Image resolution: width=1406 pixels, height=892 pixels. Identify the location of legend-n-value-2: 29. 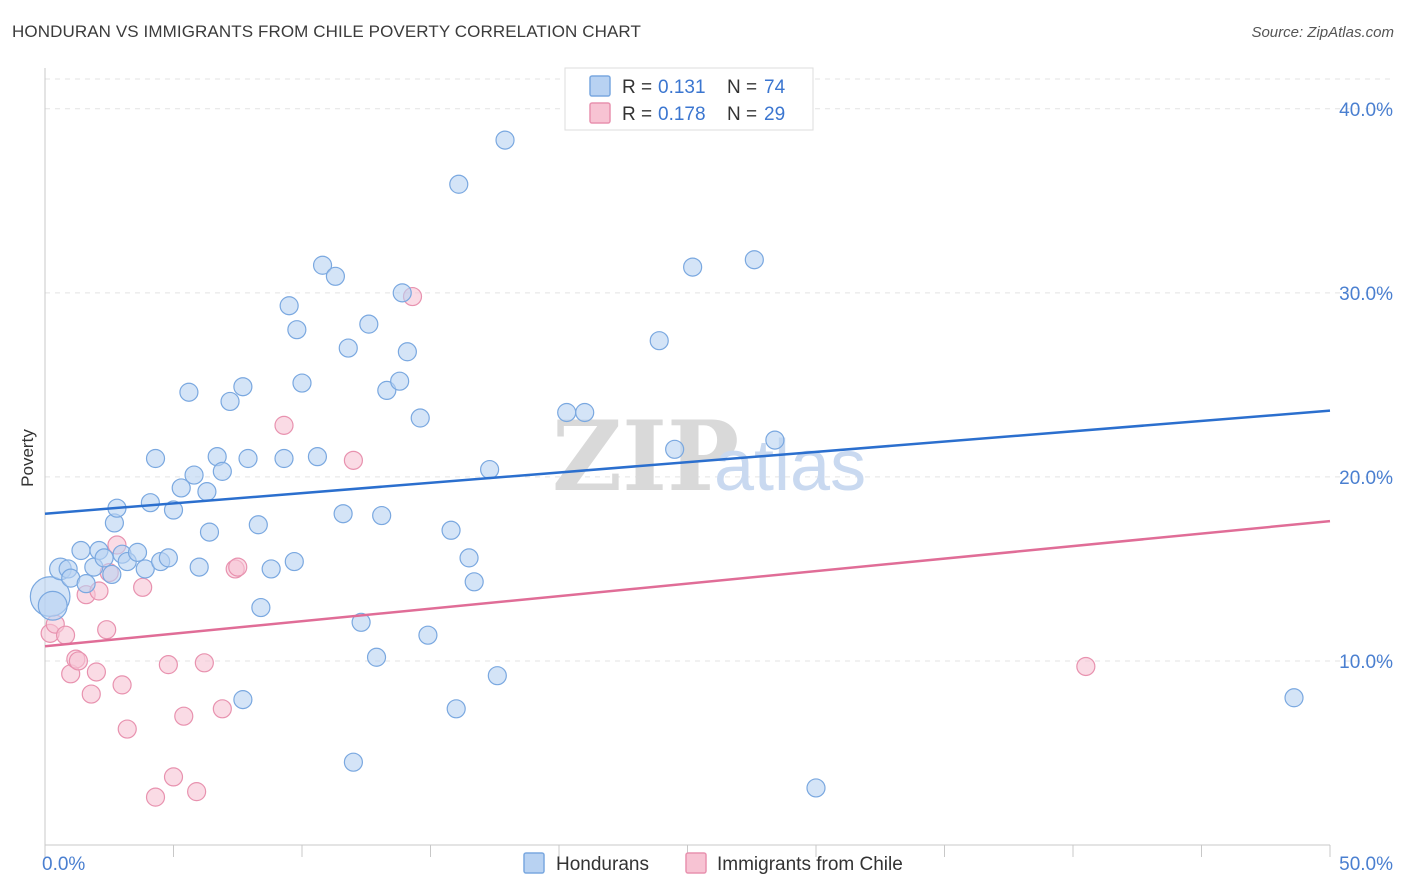
(774, 114).